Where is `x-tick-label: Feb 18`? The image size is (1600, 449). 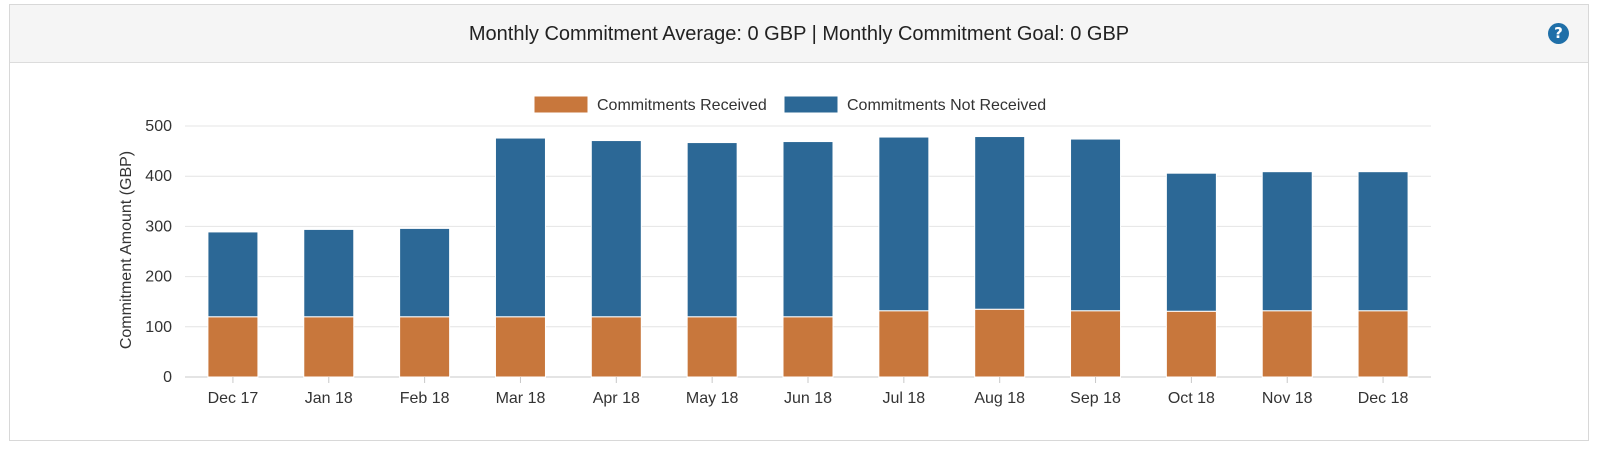 x-tick-label: Feb 18 is located at coordinates (425, 398).